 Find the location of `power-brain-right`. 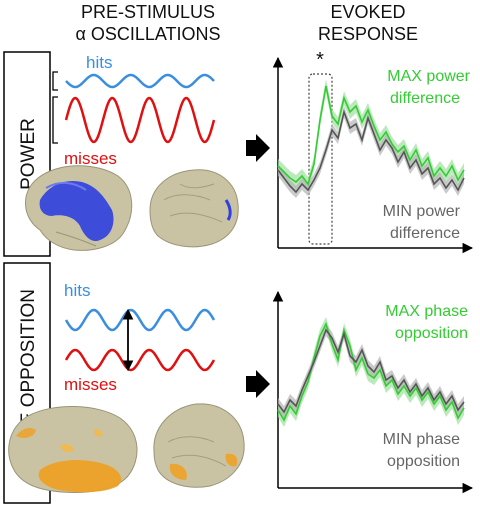

power-brain-right is located at coordinates (194, 208).